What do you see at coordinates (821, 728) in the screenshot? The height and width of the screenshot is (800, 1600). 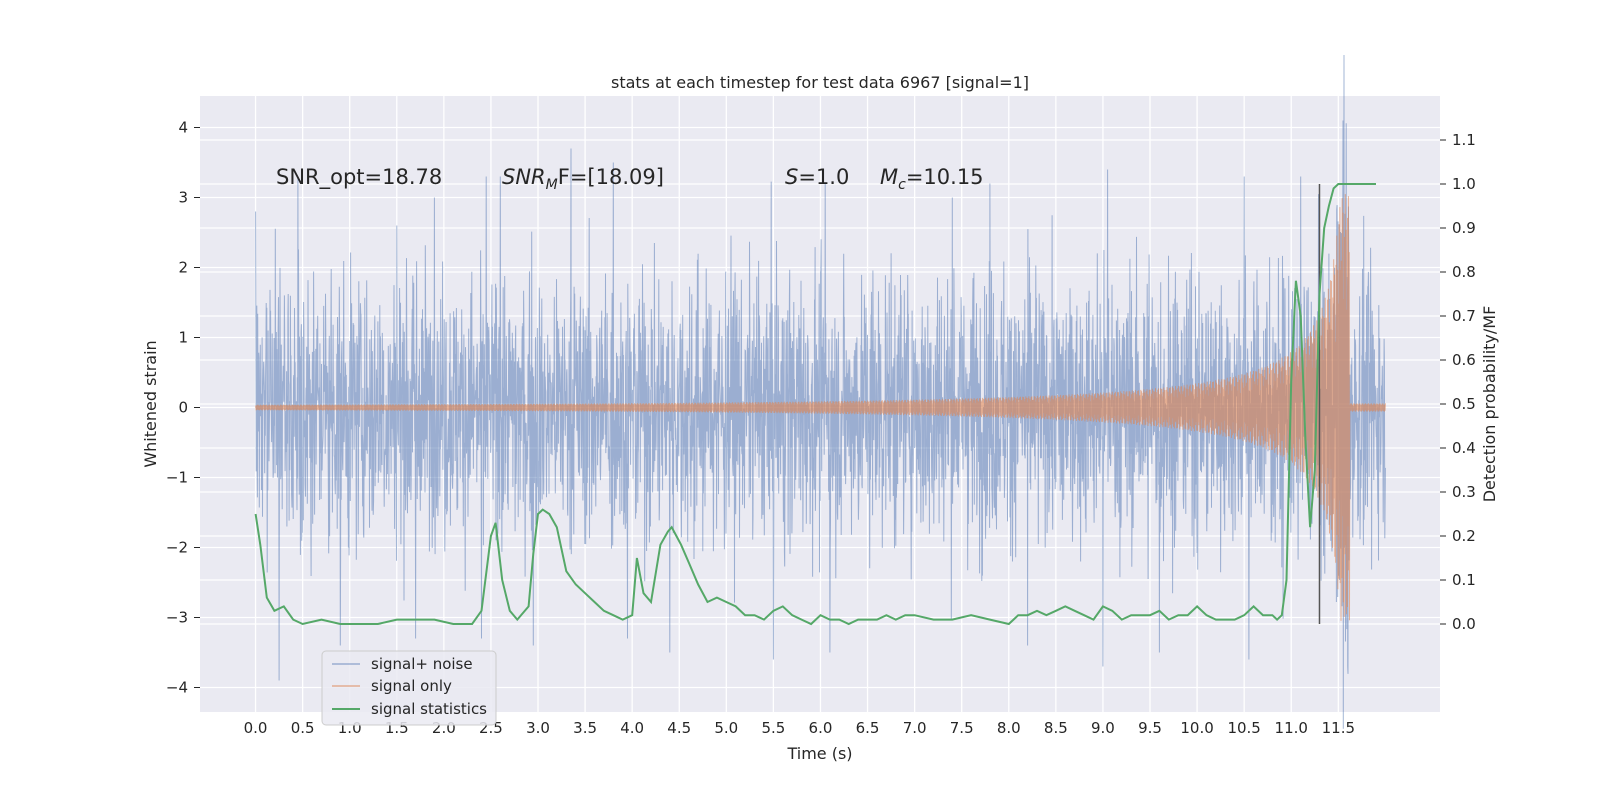 I see `x-tick-label: 6.0` at bounding box center [821, 728].